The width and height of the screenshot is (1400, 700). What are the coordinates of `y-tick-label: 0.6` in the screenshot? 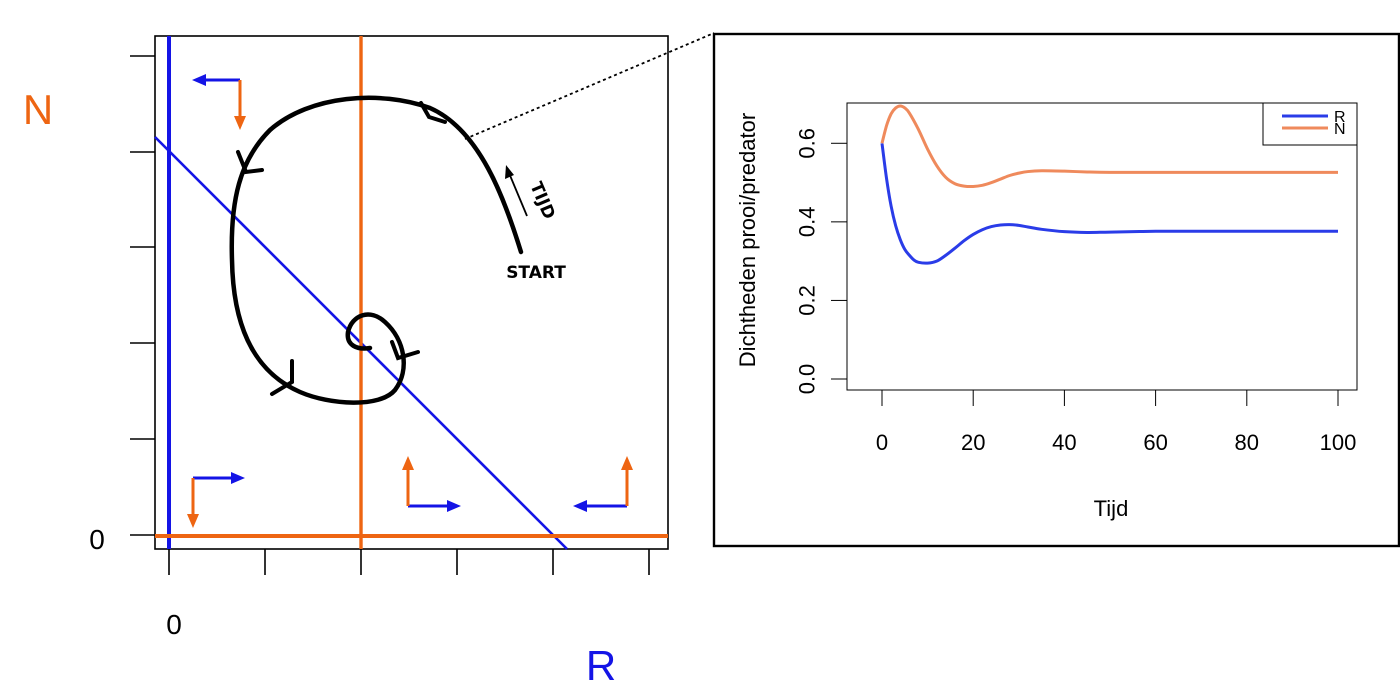 It's located at (807, 143).